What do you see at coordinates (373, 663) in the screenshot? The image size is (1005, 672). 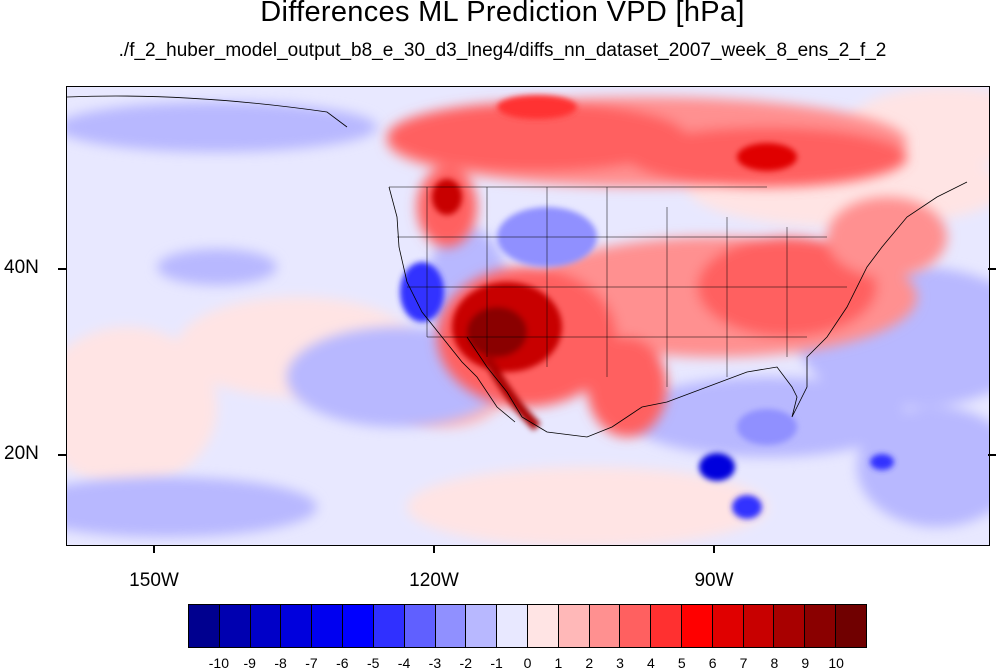 I see `colorbar-tick-label: -5` at bounding box center [373, 663].